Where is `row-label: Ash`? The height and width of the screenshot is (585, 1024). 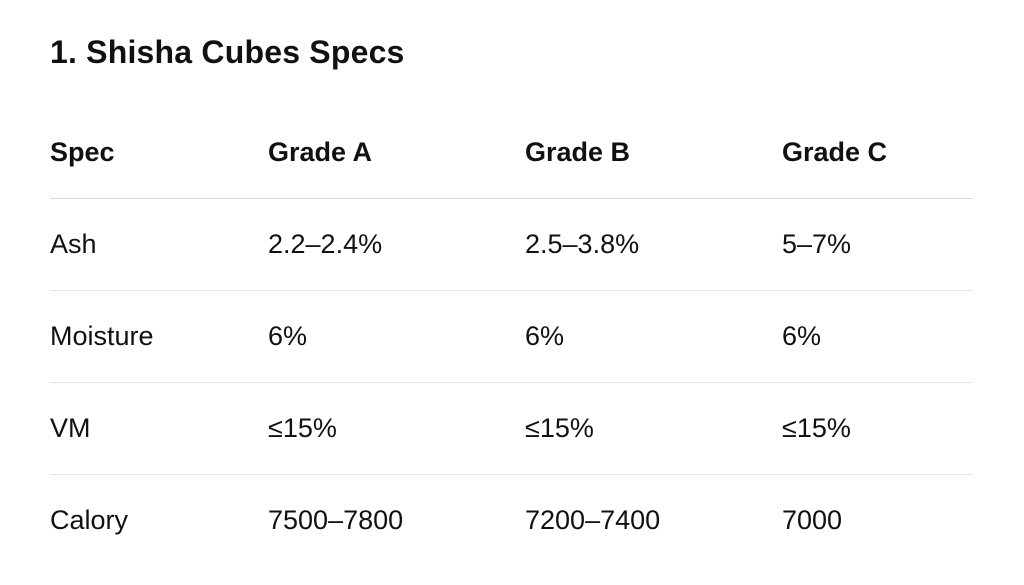
row-label: Ash is located at coordinates (159, 244).